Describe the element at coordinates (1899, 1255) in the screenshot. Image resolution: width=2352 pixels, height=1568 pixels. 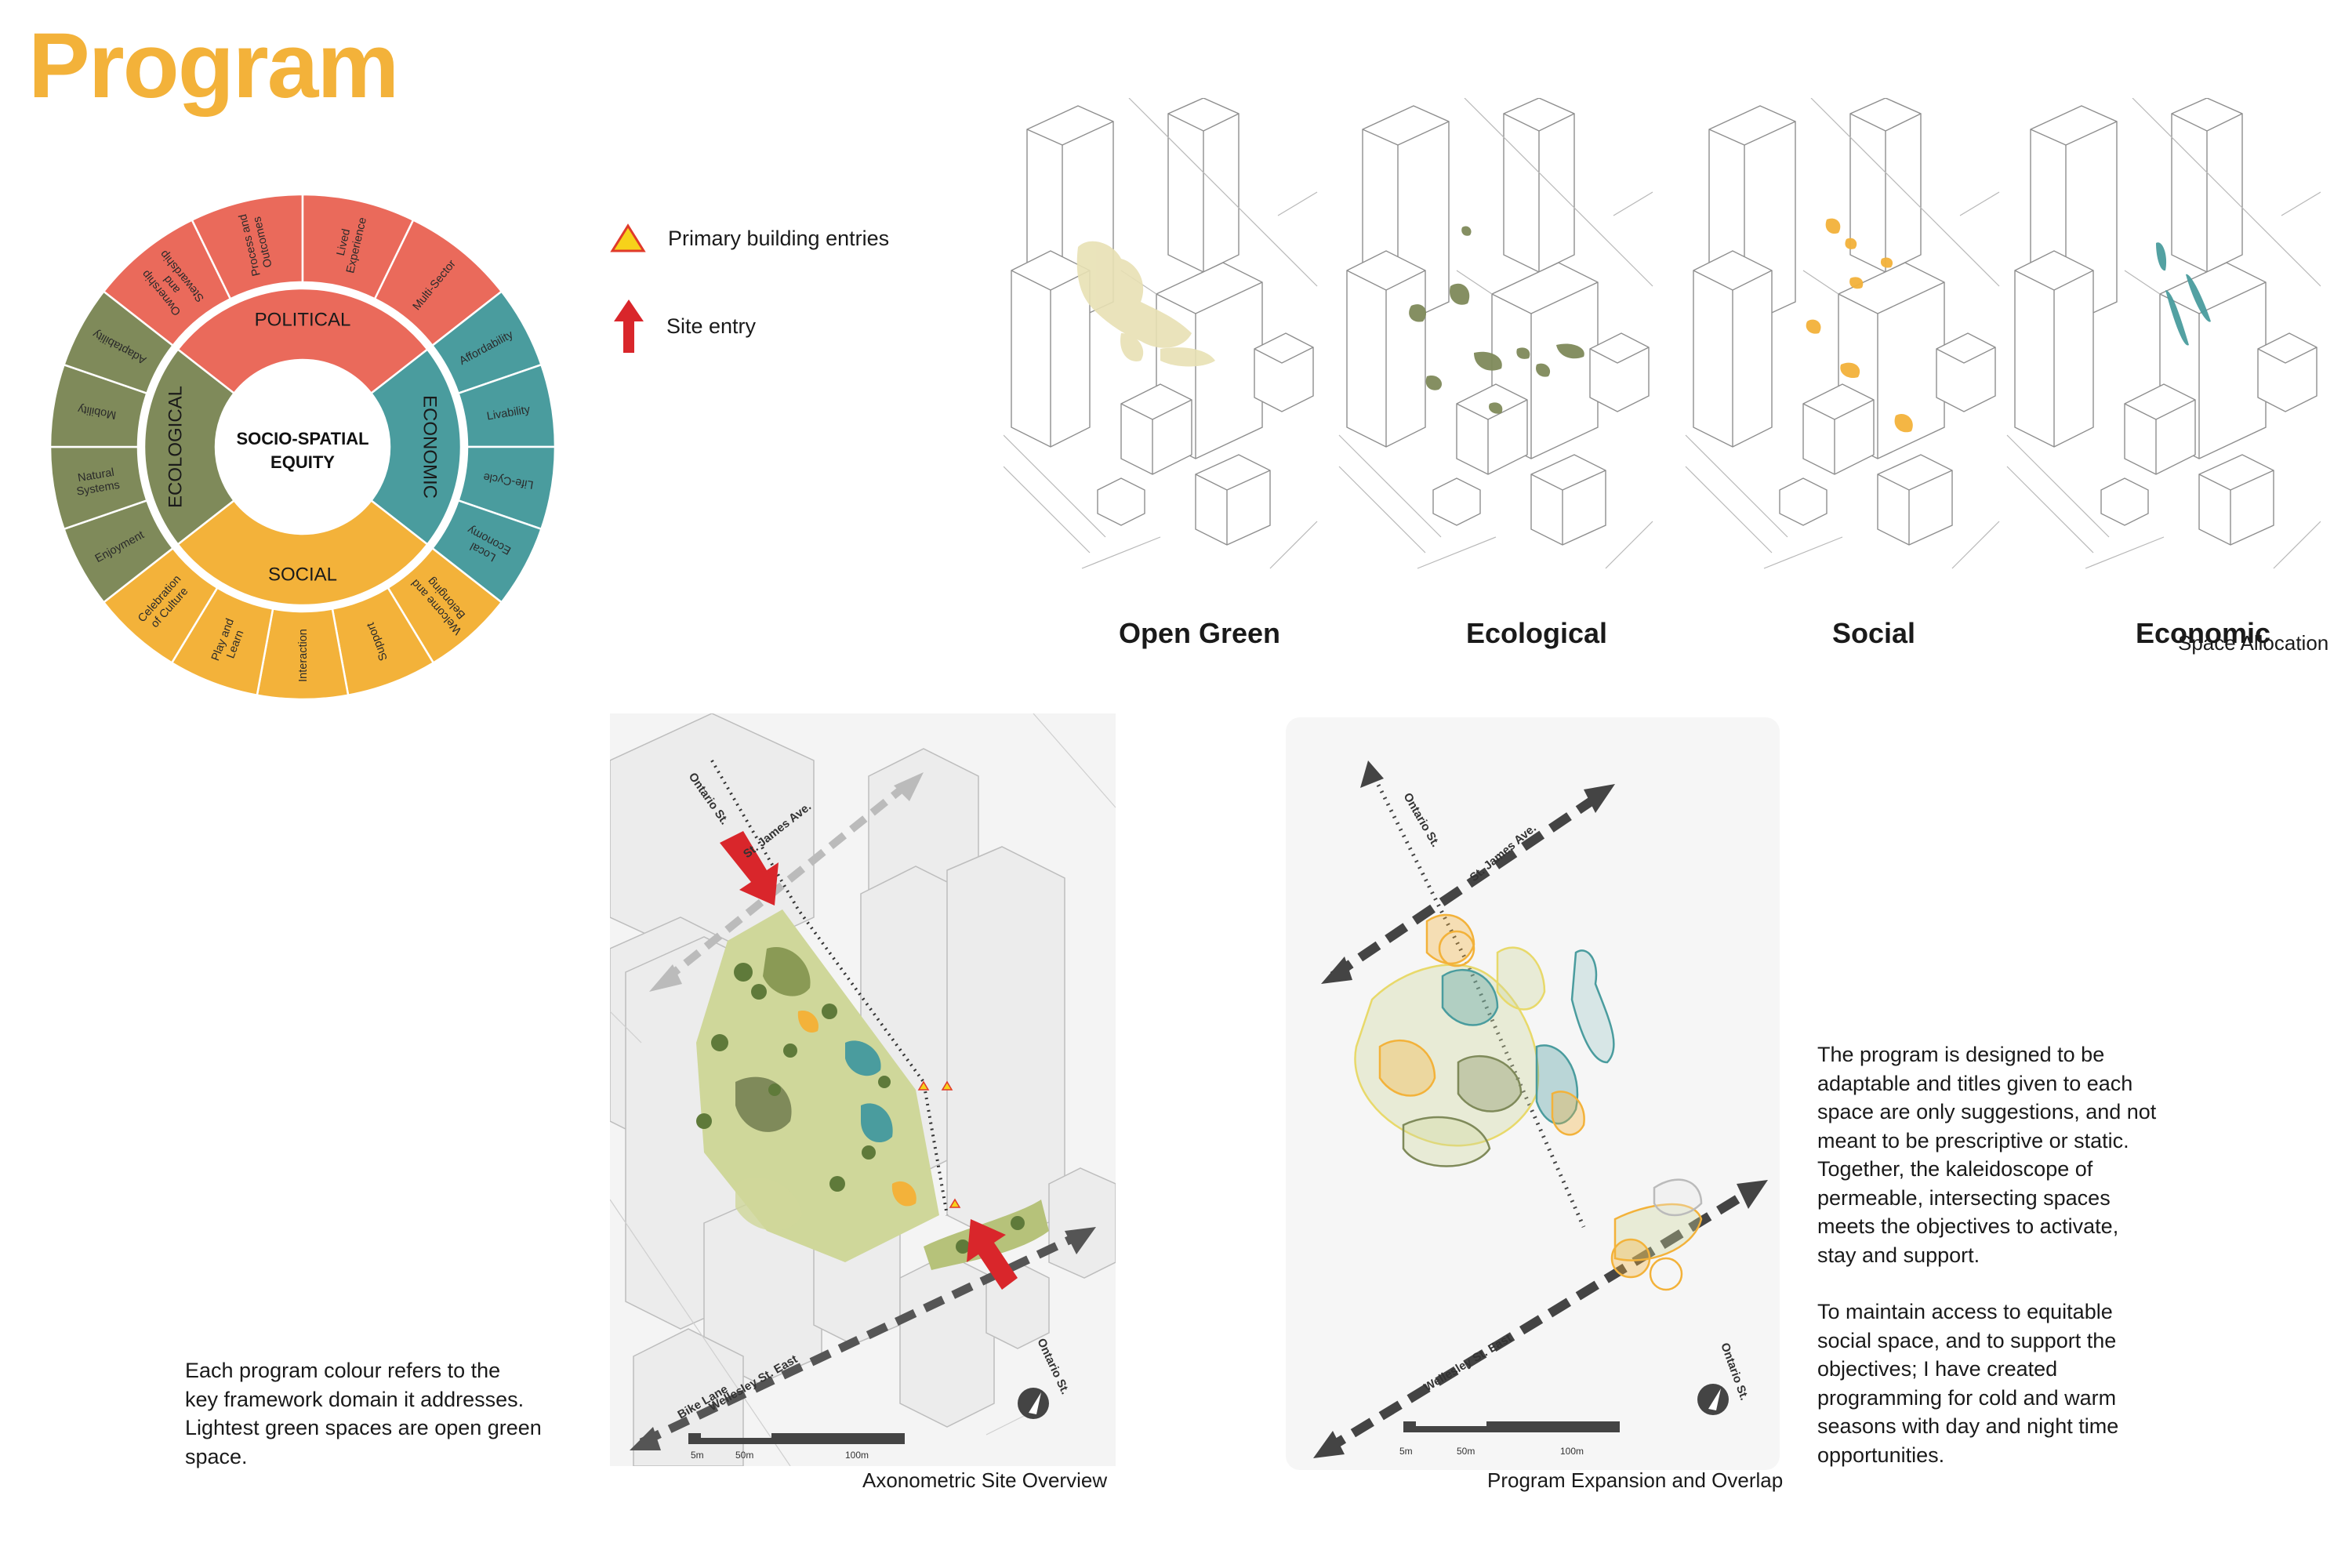
I see `right-paragraph-line: stay and support.` at that location.